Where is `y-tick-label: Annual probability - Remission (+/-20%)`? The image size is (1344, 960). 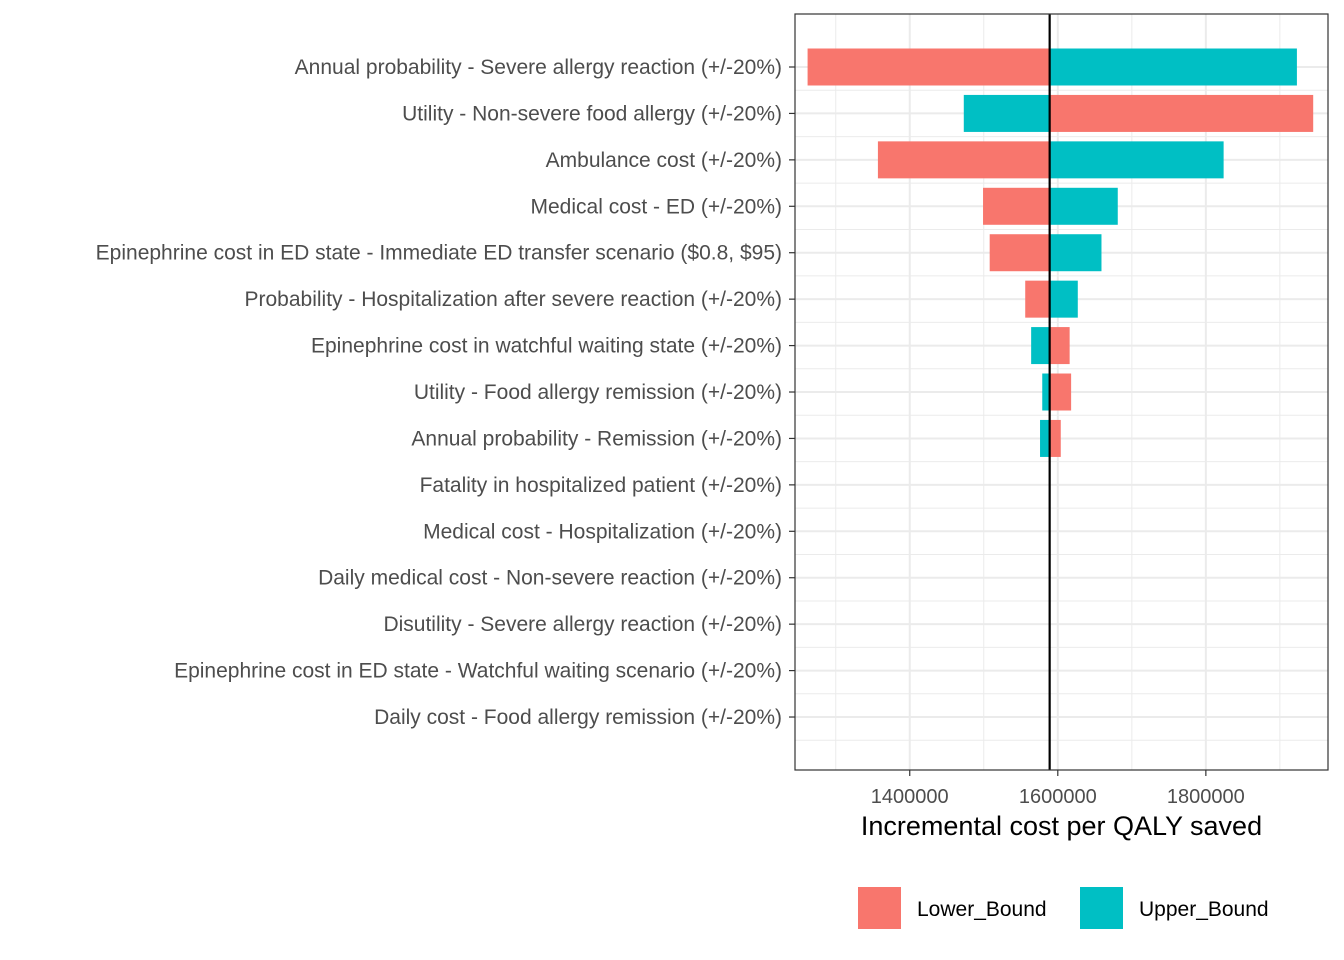 y-tick-label: Annual probability - Remission (+/-20%) is located at coordinates (596, 438).